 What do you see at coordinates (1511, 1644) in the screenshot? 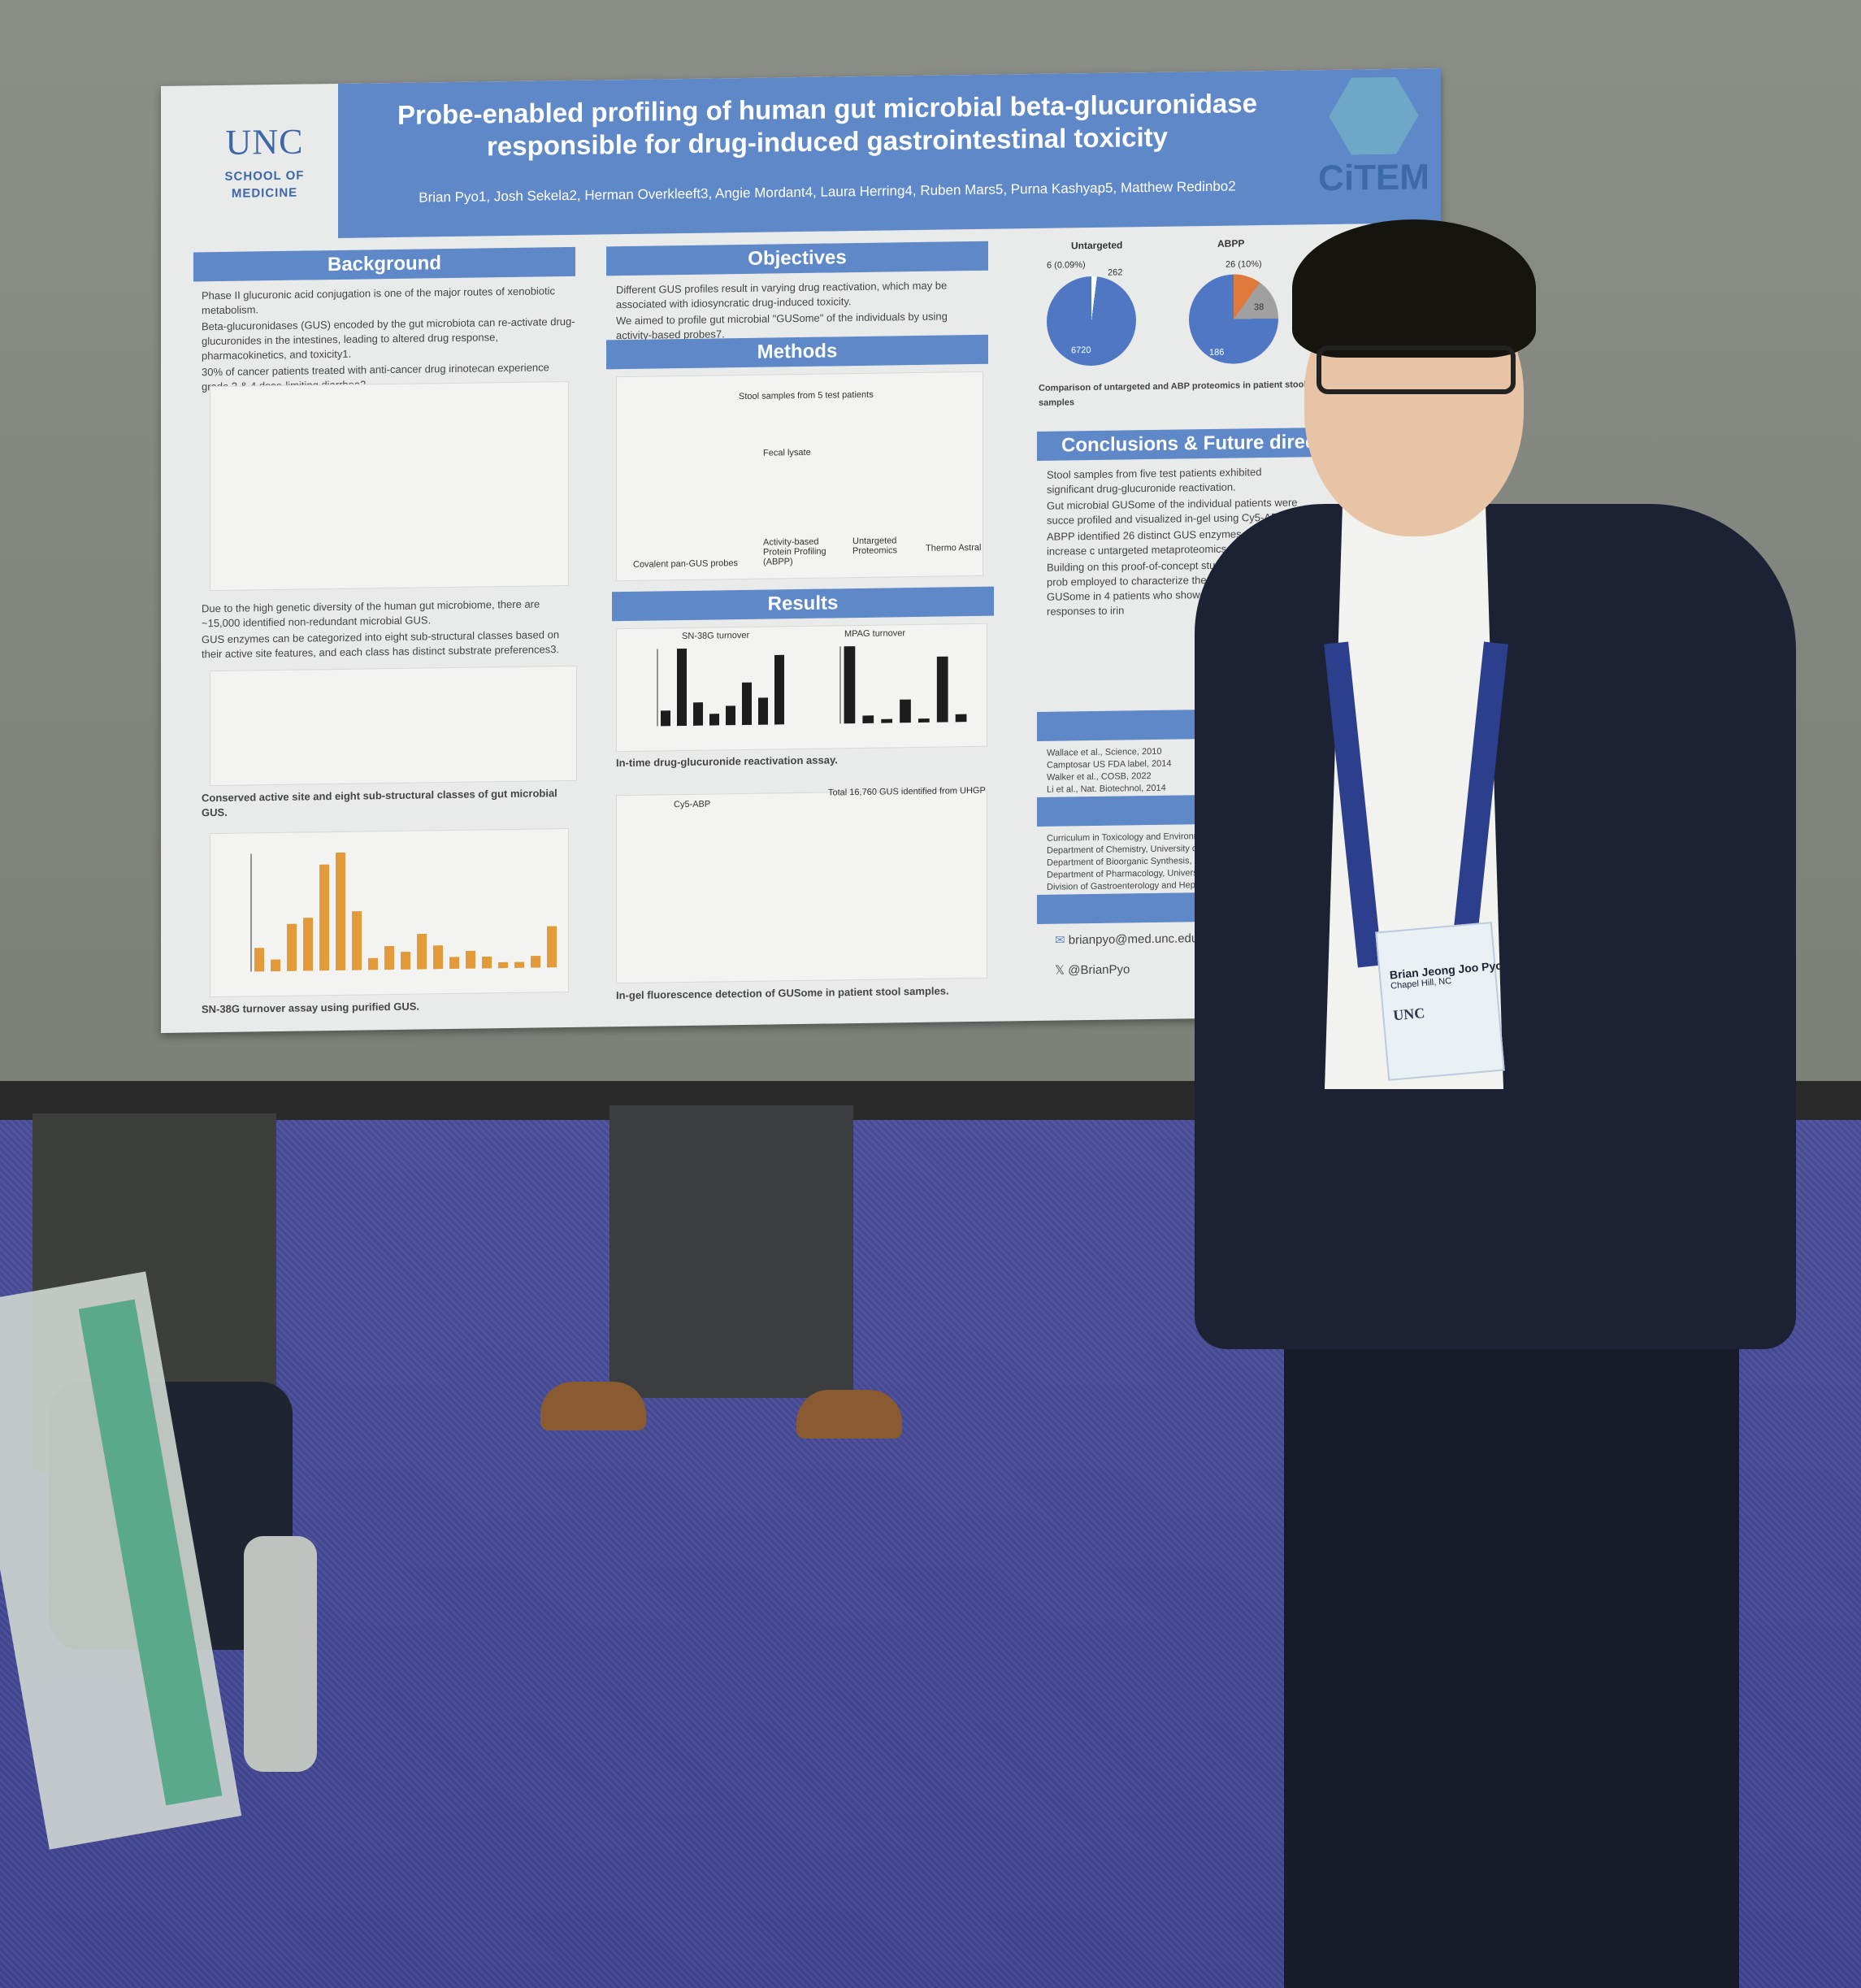
I see `presenter-trousers` at bounding box center [1511, 1644].